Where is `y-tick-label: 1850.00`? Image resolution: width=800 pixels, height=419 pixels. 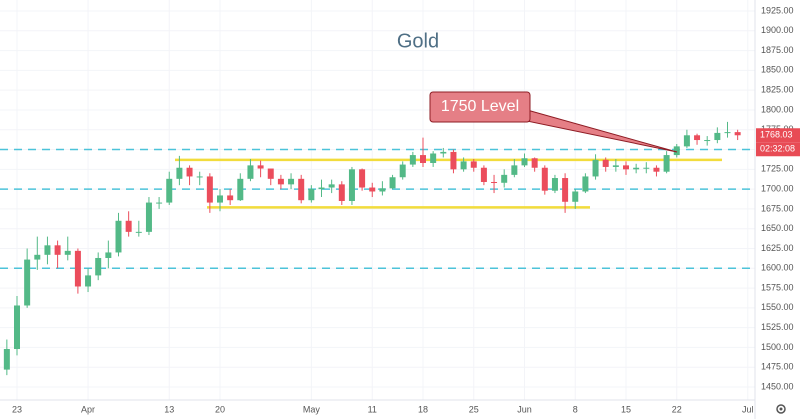
y-tick-label: 1850.00 is located at coordinates (777, 70).